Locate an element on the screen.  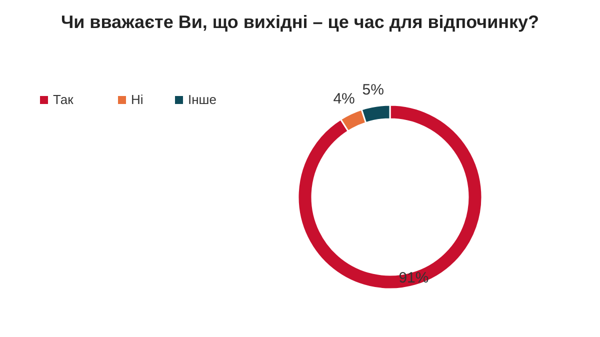
legend-label: Ні is located at coordinates (137, 99).